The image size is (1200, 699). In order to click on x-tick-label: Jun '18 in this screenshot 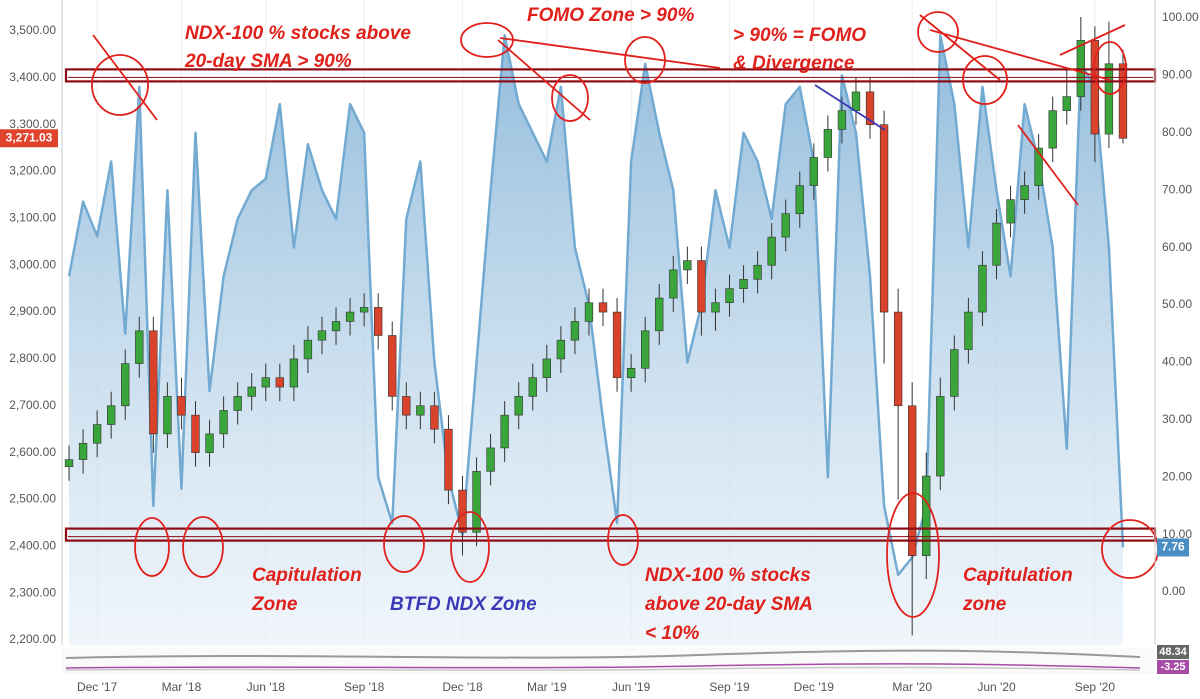, I will do `click(266, 687)`.